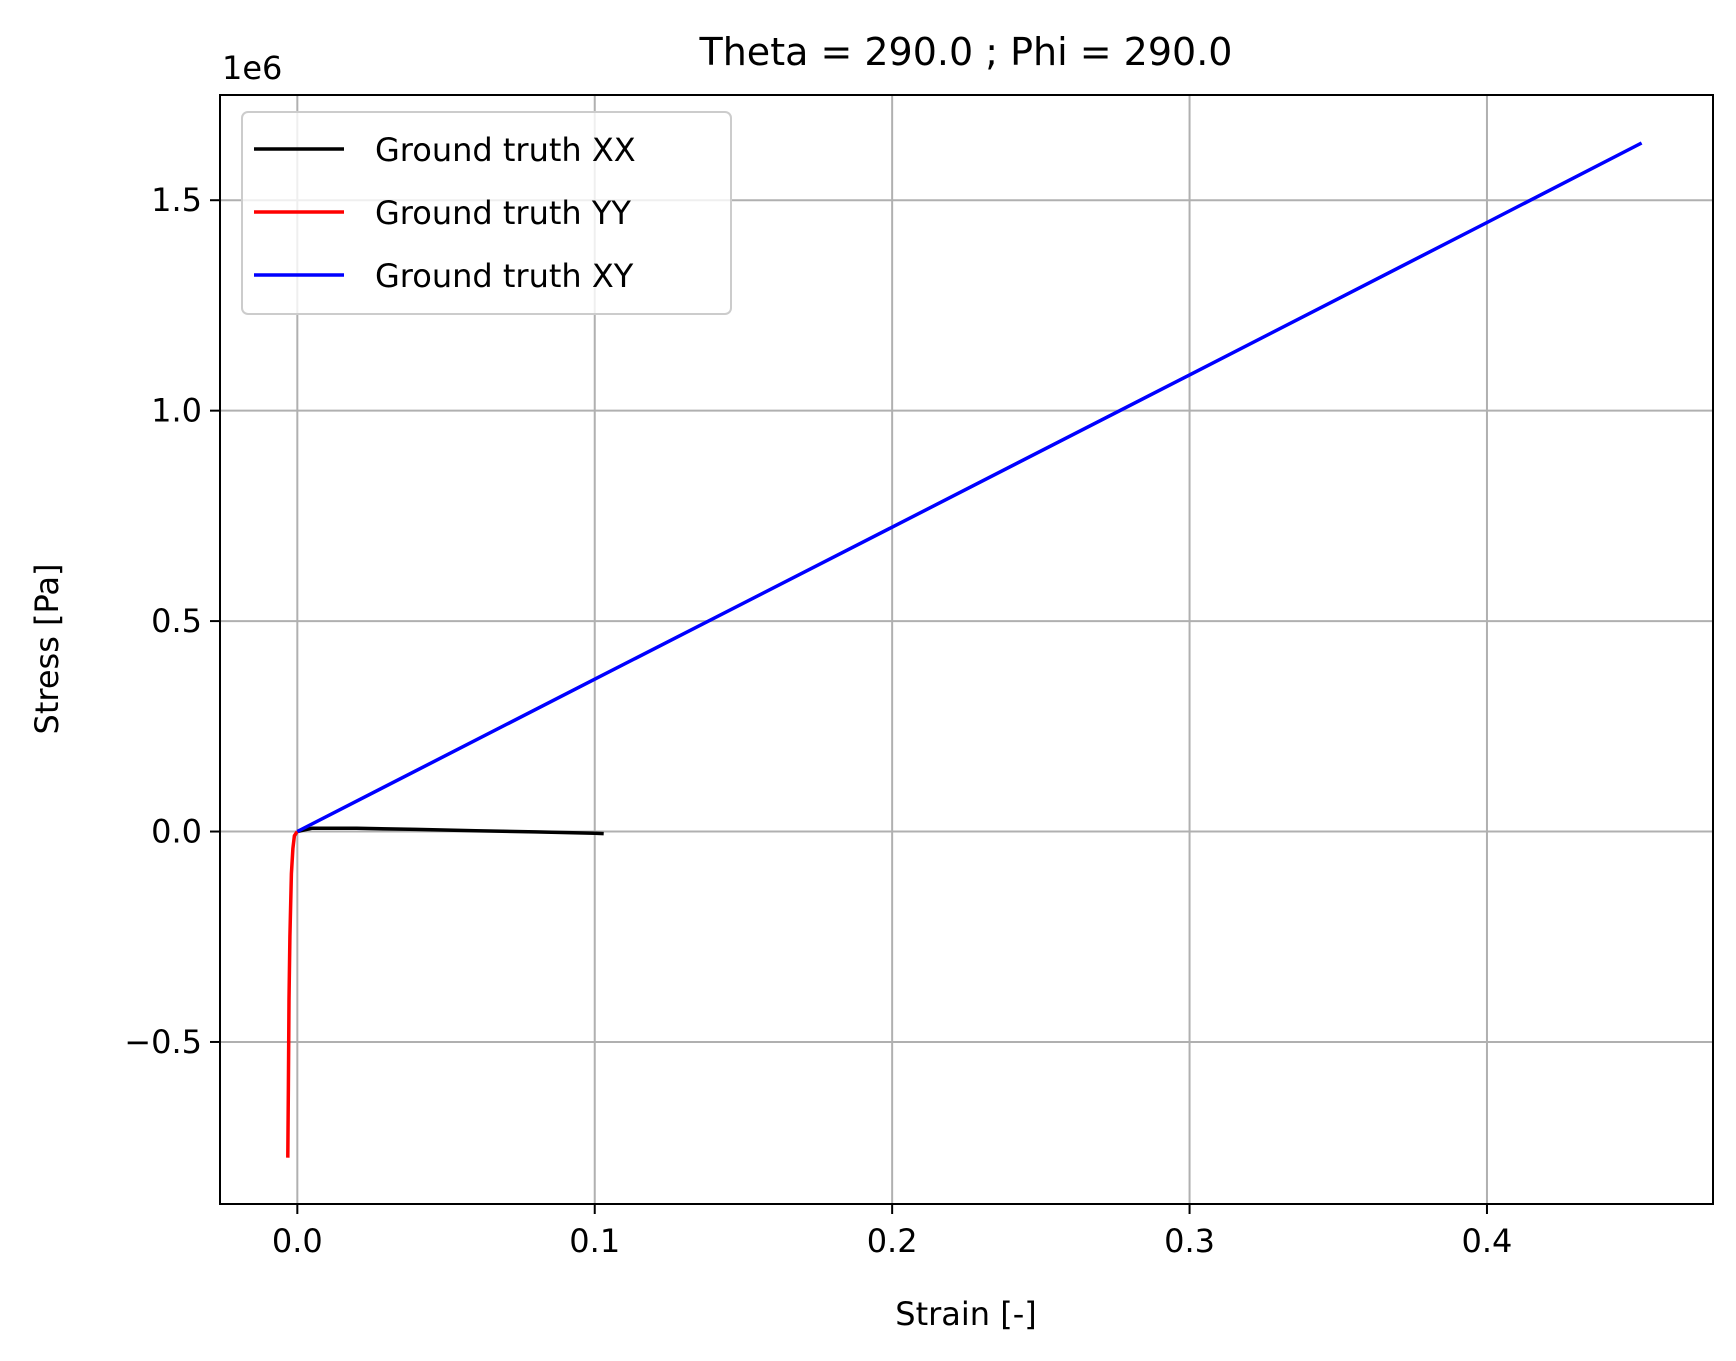 This screenshot has height=1361, width=1736. Describe the element at coordinates (1189, 1241) in the screenshot. I see `x-tick-label: 0.3` at that location.